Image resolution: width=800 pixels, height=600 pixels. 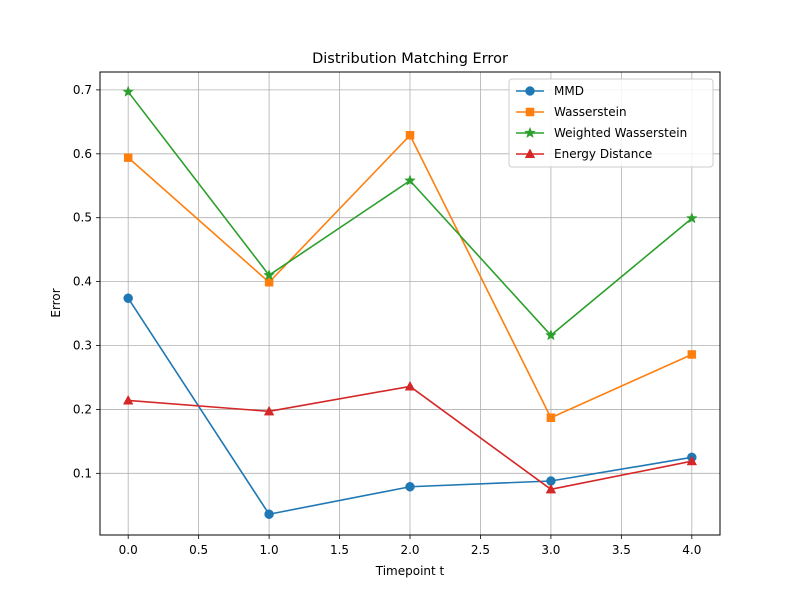 What do you see at coordinates (410, 59) in the screenshot?
I see `chart-title: Distribution Matching Error` at bounding box center [410, 59].